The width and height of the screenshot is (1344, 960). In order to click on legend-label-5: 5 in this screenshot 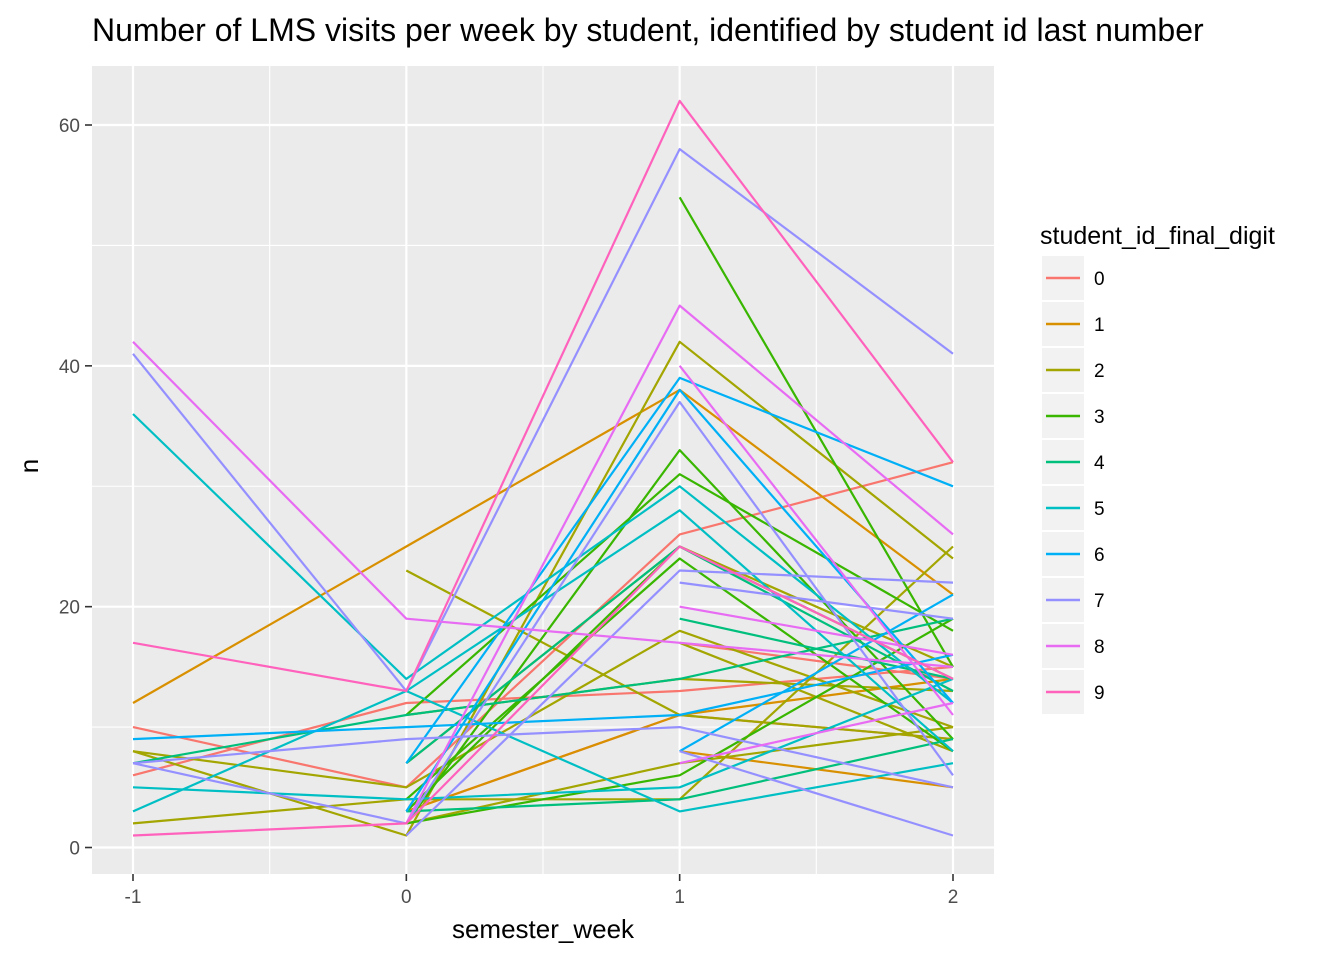, I will do `click(1099, 509)`.